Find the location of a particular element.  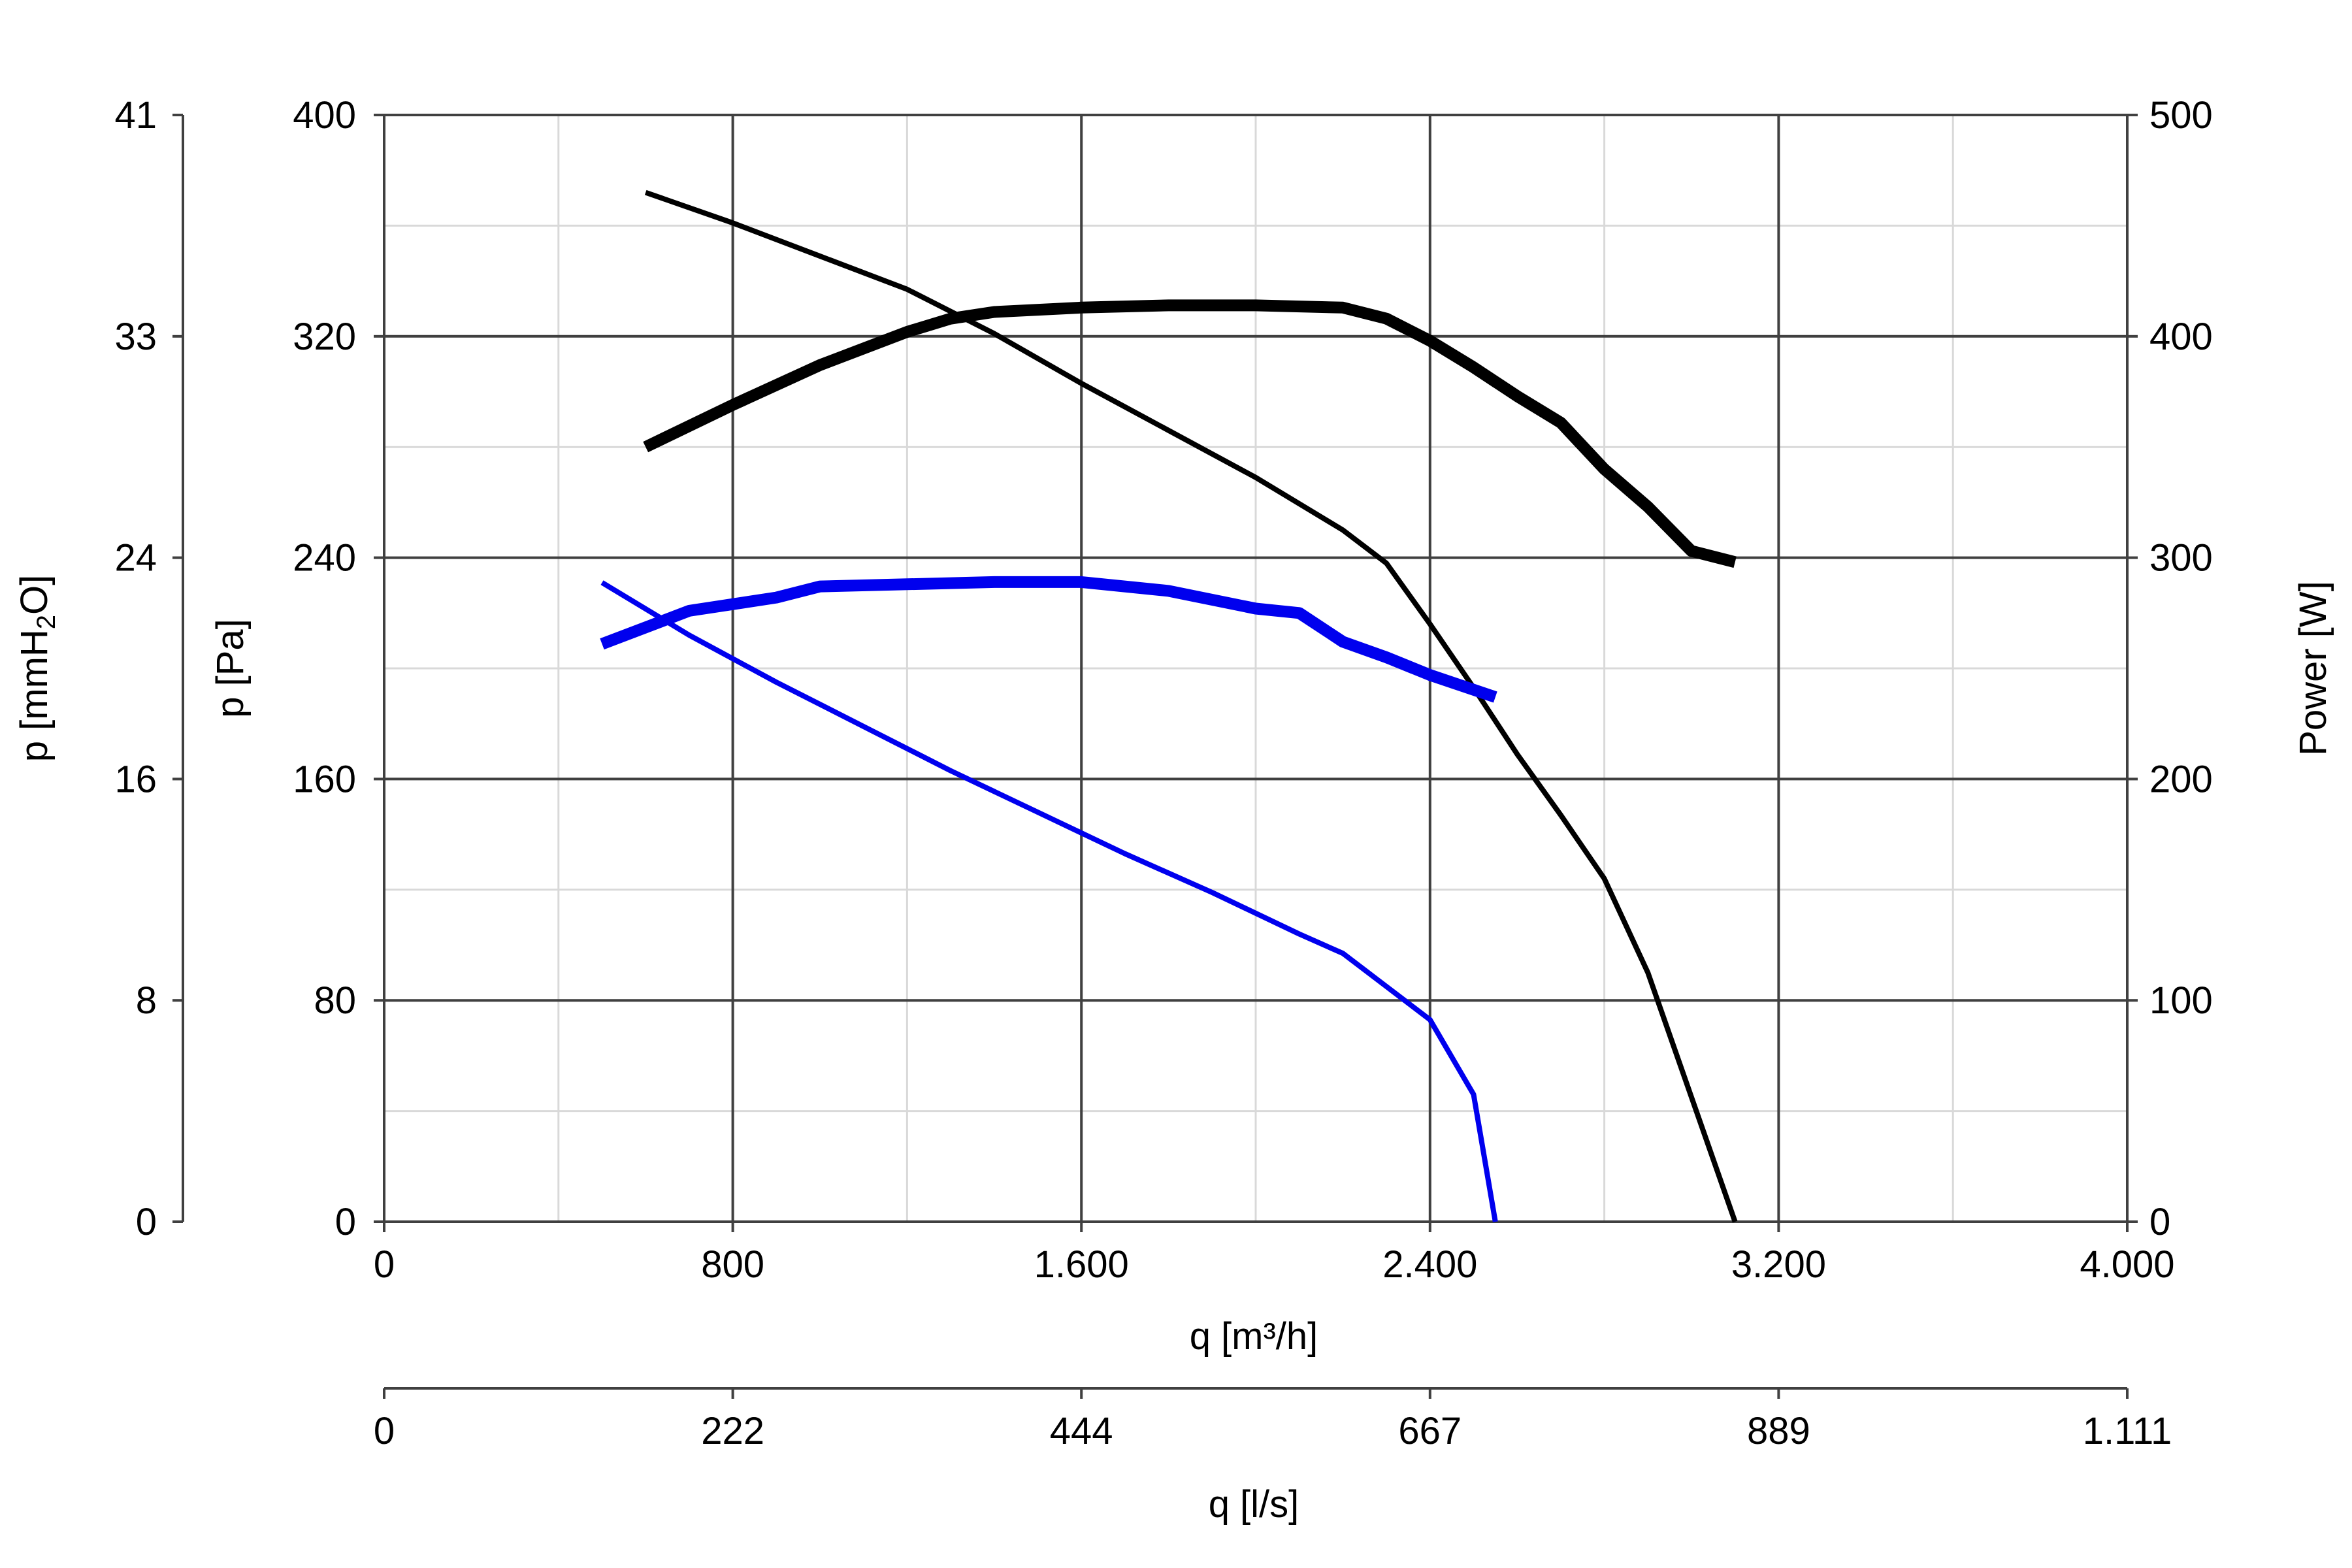

mmh2o-tick-label: 41 is located at coordinates (135, 115).